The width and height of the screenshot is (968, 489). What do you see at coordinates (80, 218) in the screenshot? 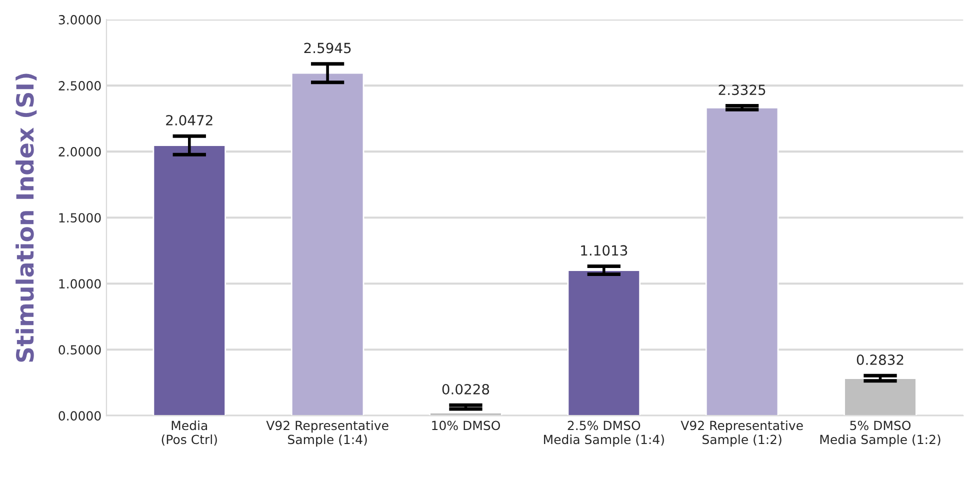
I see `y-tick-label: 1.5000` at bounding box center [80, 218].